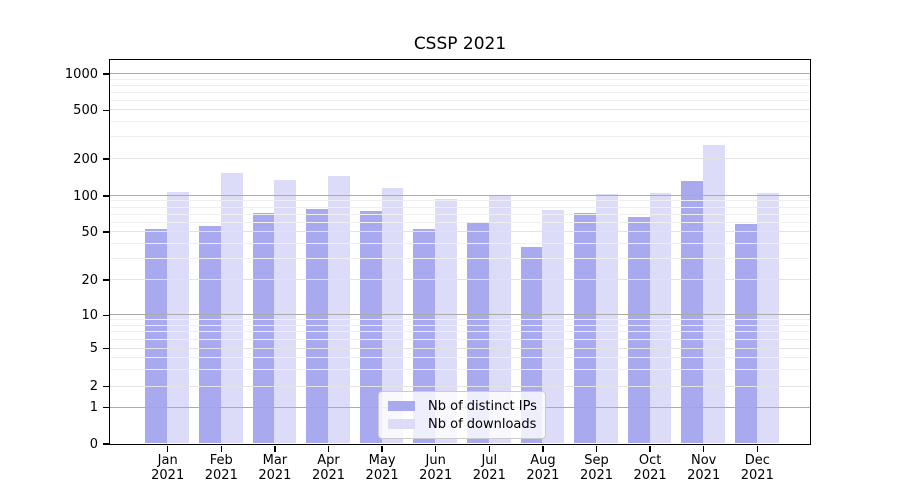 This screenshot has width=900, height=500. I want to click on x-tick-label-line: Feb, so click(221, 460).